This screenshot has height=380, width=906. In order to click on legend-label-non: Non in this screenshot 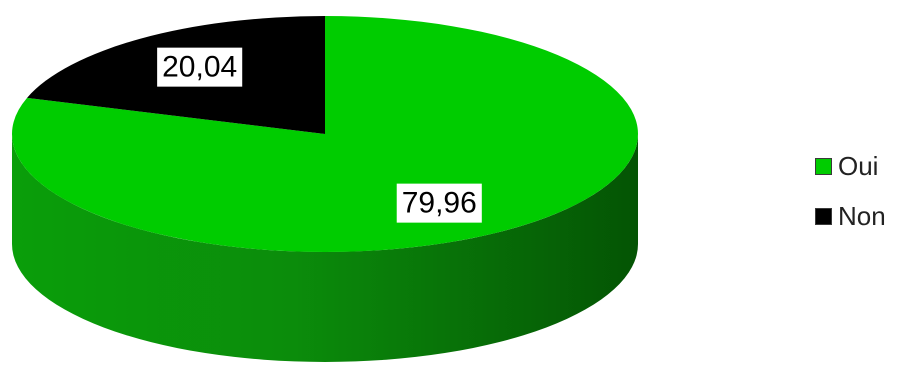, I will do `click(862, 216)`.